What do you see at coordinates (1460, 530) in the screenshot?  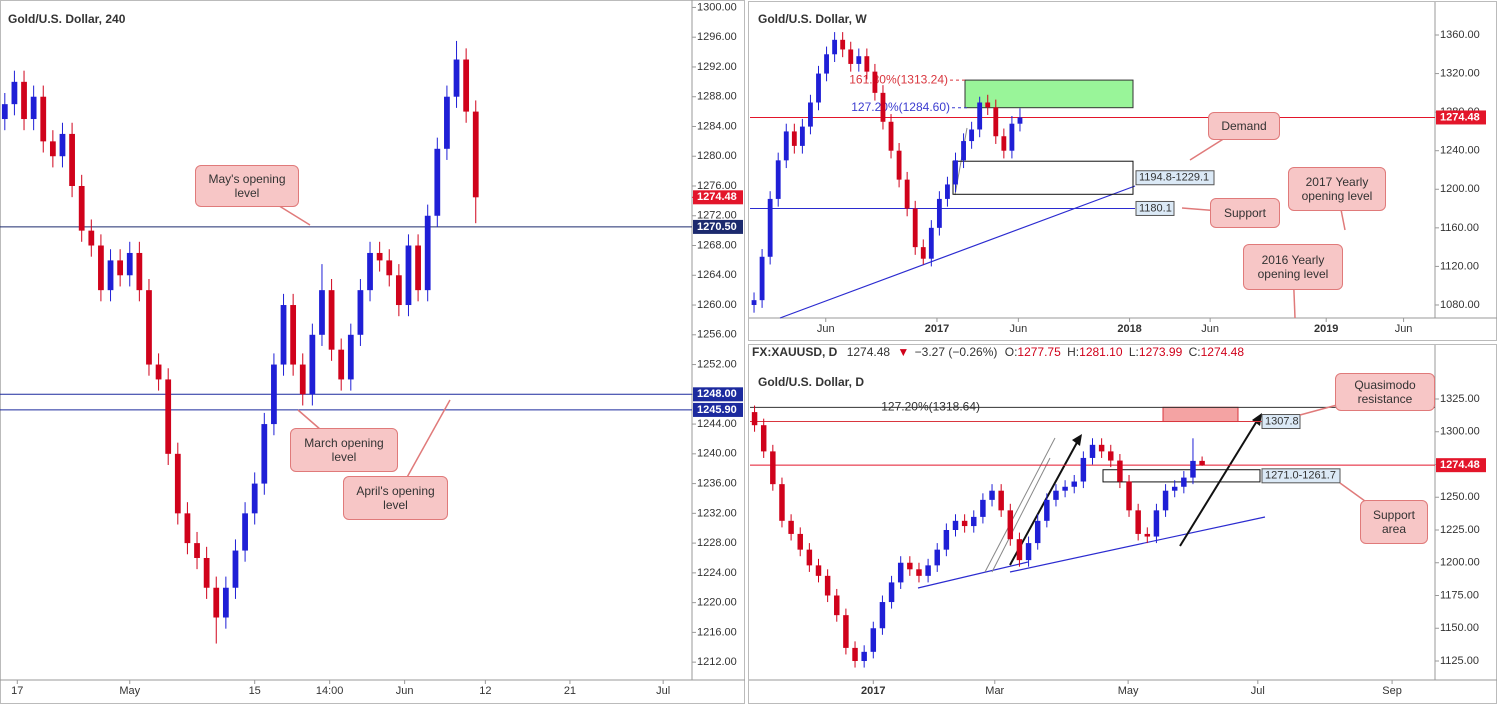 I see `y-tick-label: 1225.00` at bounding box center [1460, 530].